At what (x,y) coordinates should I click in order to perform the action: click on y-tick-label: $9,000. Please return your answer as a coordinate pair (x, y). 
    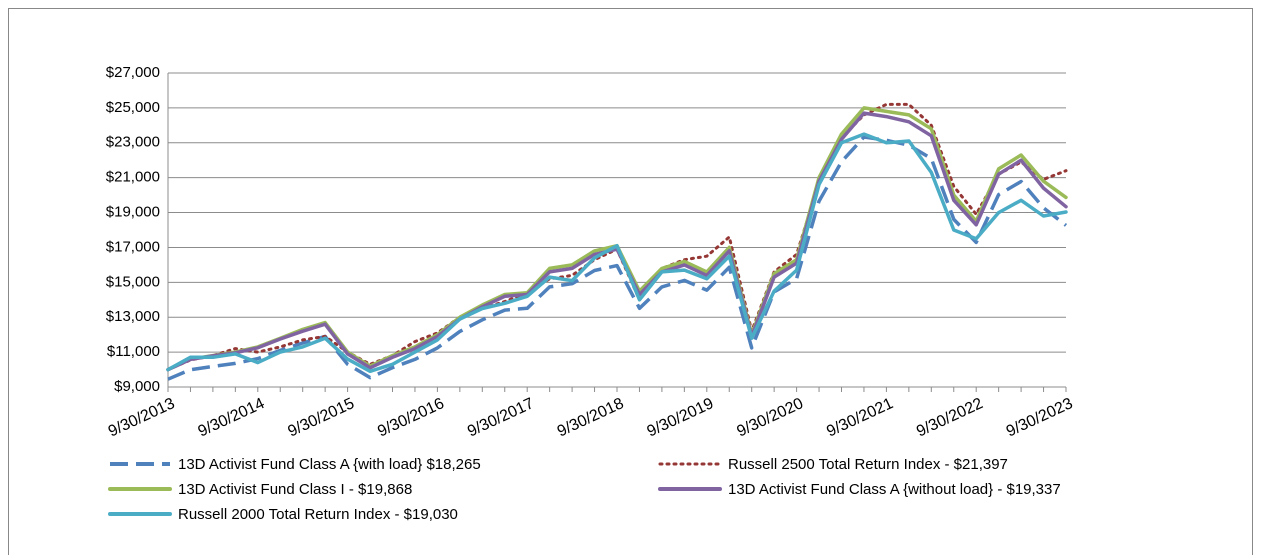
    Looking at the image, I should click on (137, 386).